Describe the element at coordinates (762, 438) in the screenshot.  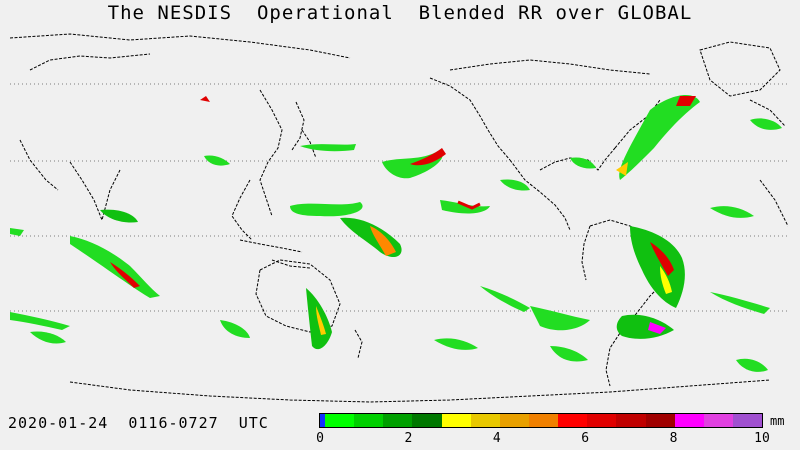
I see `color-scale-tick-label: 10` at that location.